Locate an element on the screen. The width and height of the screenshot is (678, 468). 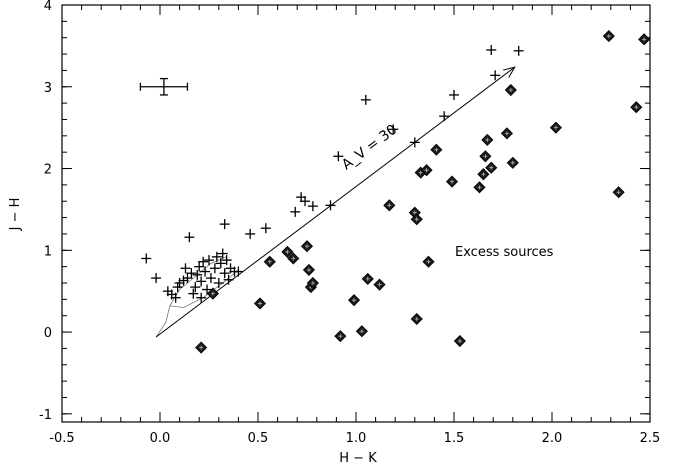
y-tick-label: 1 is located at coordinates (48, 251).